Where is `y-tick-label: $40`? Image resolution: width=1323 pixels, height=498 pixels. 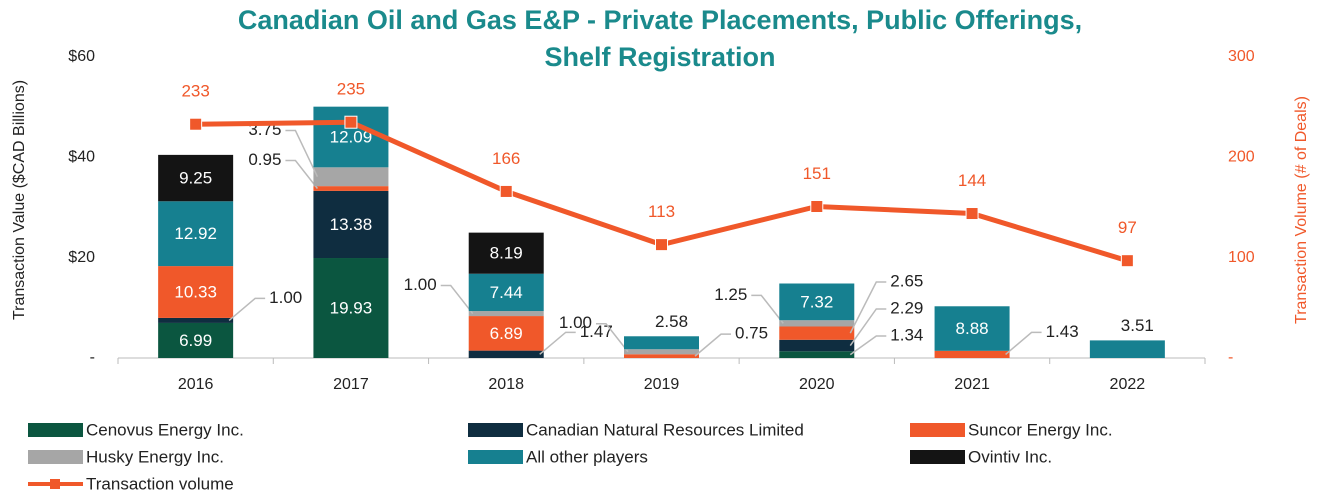
y-tick-label: $40 is located at coordinates (81, 157).